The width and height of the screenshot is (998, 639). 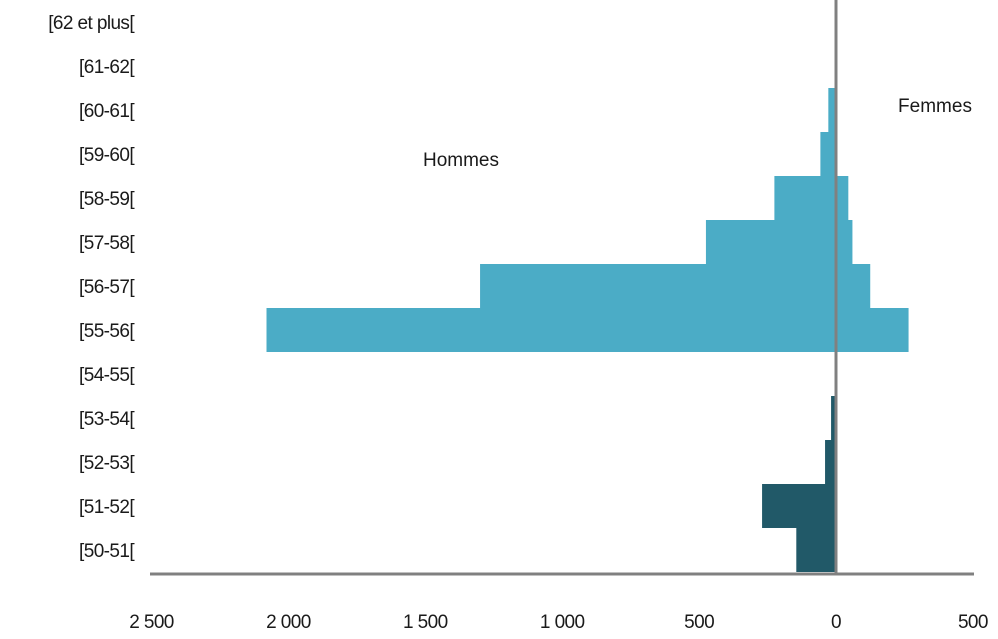 What do you see at coordinates (425, 622) in the screenshot?
I see `x-tick-label: 1 500` at bounding box center [425, 622].